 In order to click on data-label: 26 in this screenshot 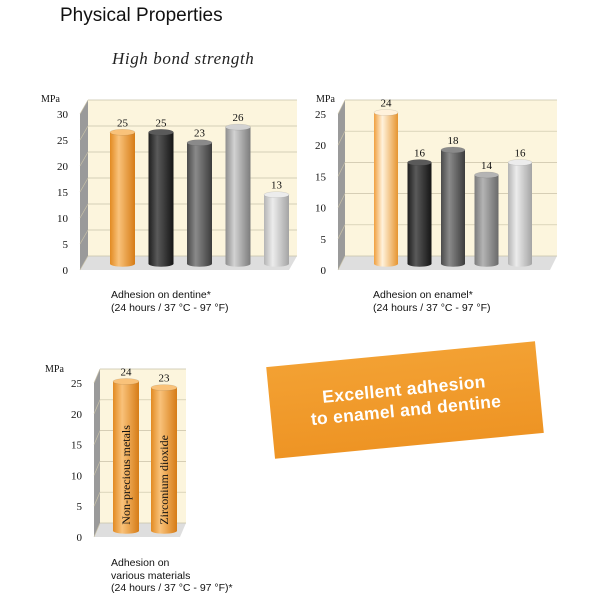, I will do `click(239, 118)`.